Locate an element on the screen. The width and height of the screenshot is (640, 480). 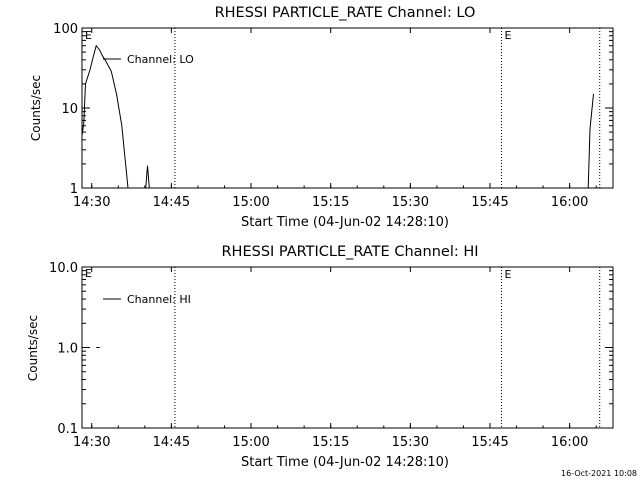
hi-y-tick-label: 1.0 is located at coordinates (67, 349).